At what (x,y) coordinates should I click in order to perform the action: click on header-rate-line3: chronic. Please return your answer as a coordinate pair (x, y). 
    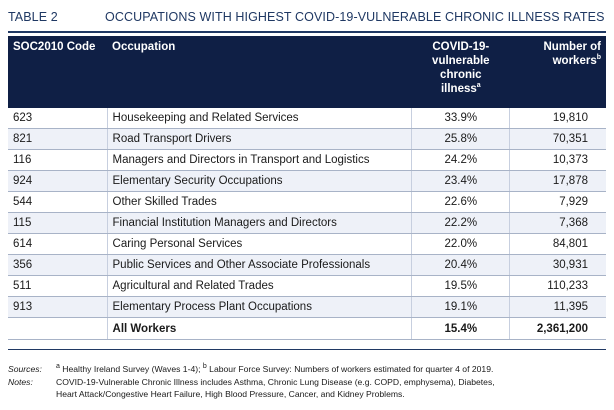
    Looking at the image, I should click on (461, 75).